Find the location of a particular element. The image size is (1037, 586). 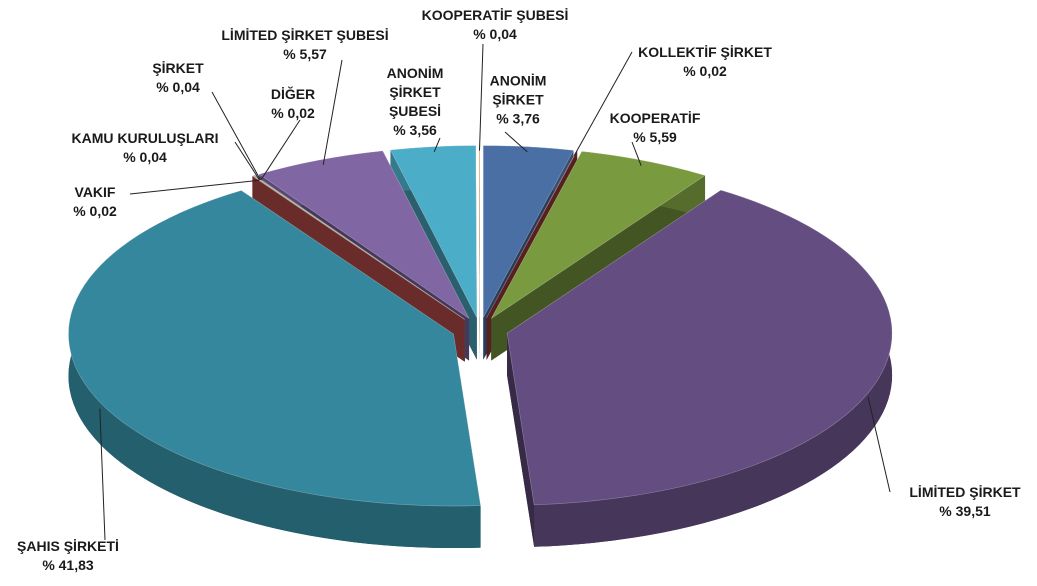

category-label: ANONİM ŞİRKET ŞUBESİ is located at coordinates (415, 92).